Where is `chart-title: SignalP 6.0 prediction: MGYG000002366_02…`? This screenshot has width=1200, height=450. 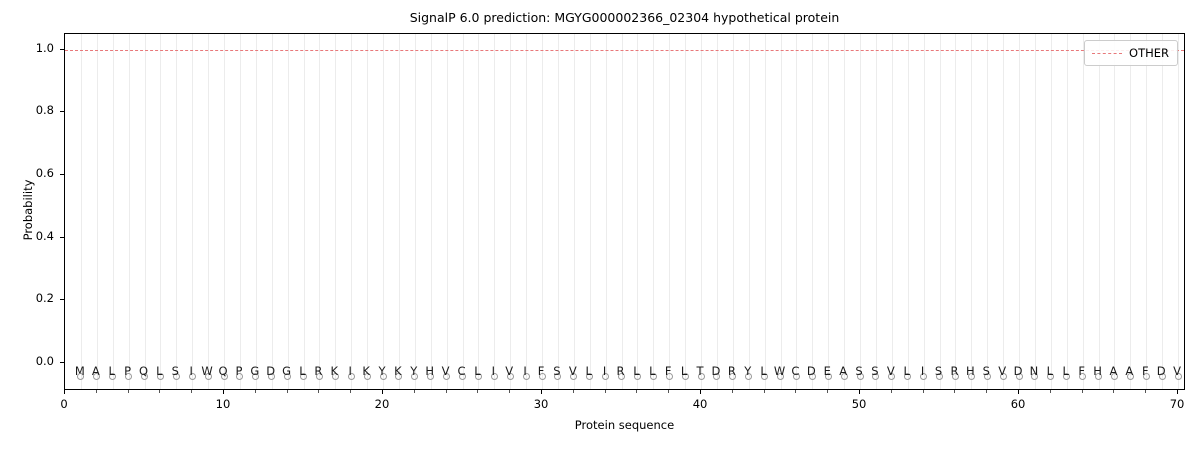
chart-title: SignalP 6.0 prediction: MGYG000002366_02… is located at coordinates (624, 17).